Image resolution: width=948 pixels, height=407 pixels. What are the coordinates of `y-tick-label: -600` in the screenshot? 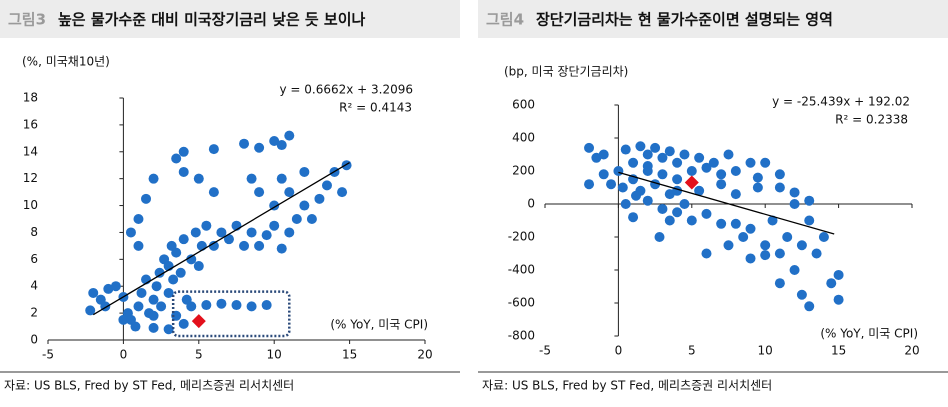 It's located at (521, 303).